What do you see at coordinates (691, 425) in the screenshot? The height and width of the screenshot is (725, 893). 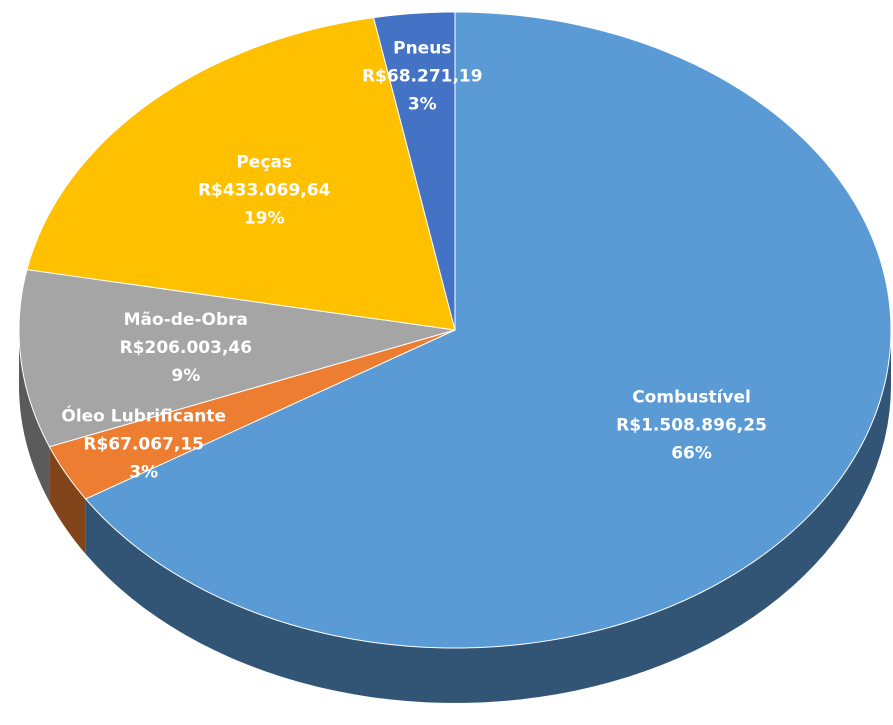 I see `data-label: R$1.508.896,25` at bounding box center [691, 425].